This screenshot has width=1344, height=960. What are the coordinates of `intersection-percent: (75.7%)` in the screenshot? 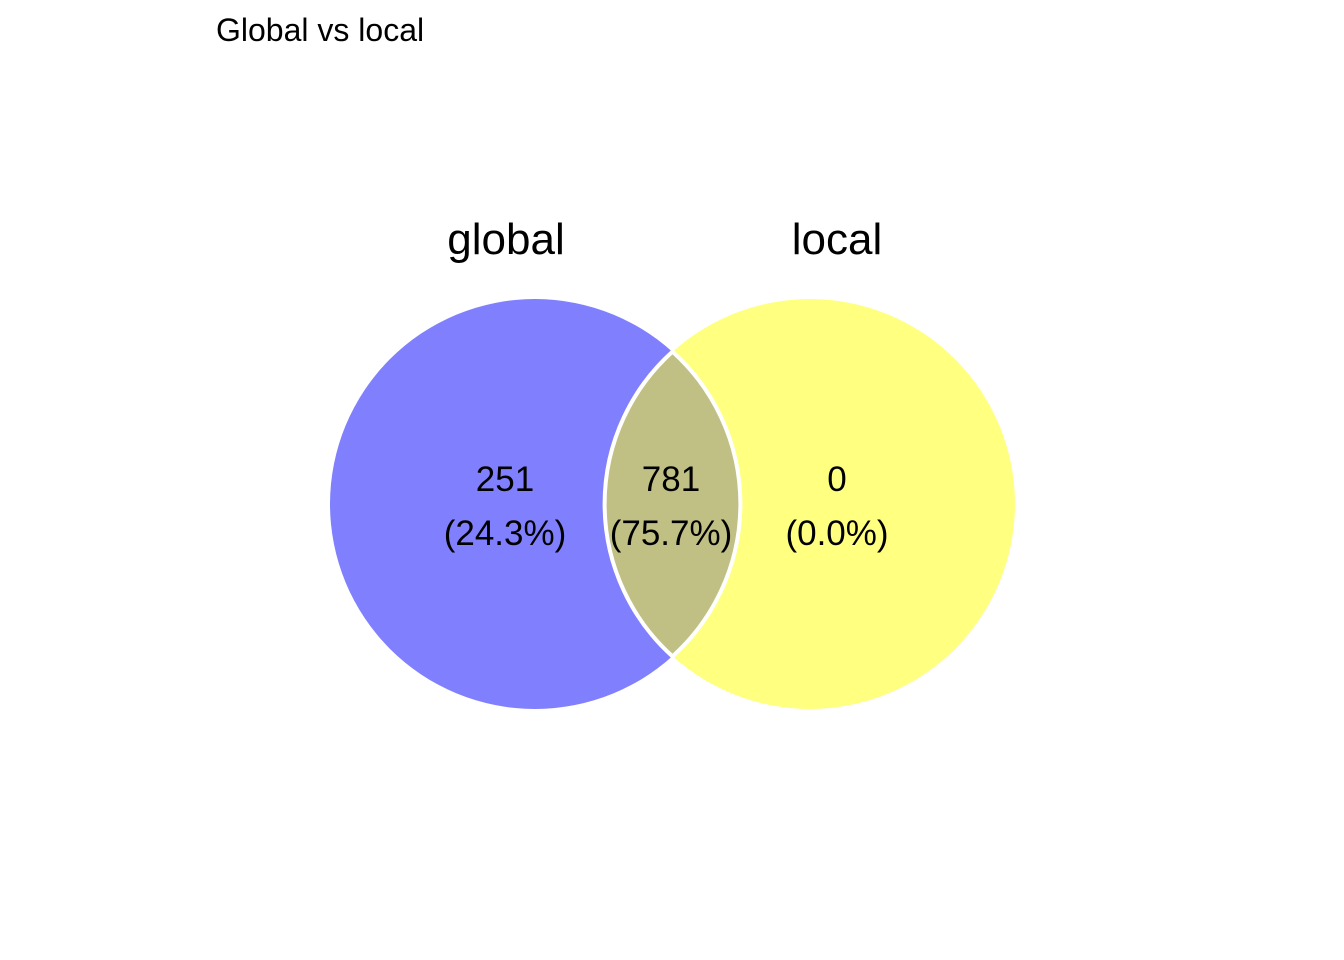 It's located at (671, 533).